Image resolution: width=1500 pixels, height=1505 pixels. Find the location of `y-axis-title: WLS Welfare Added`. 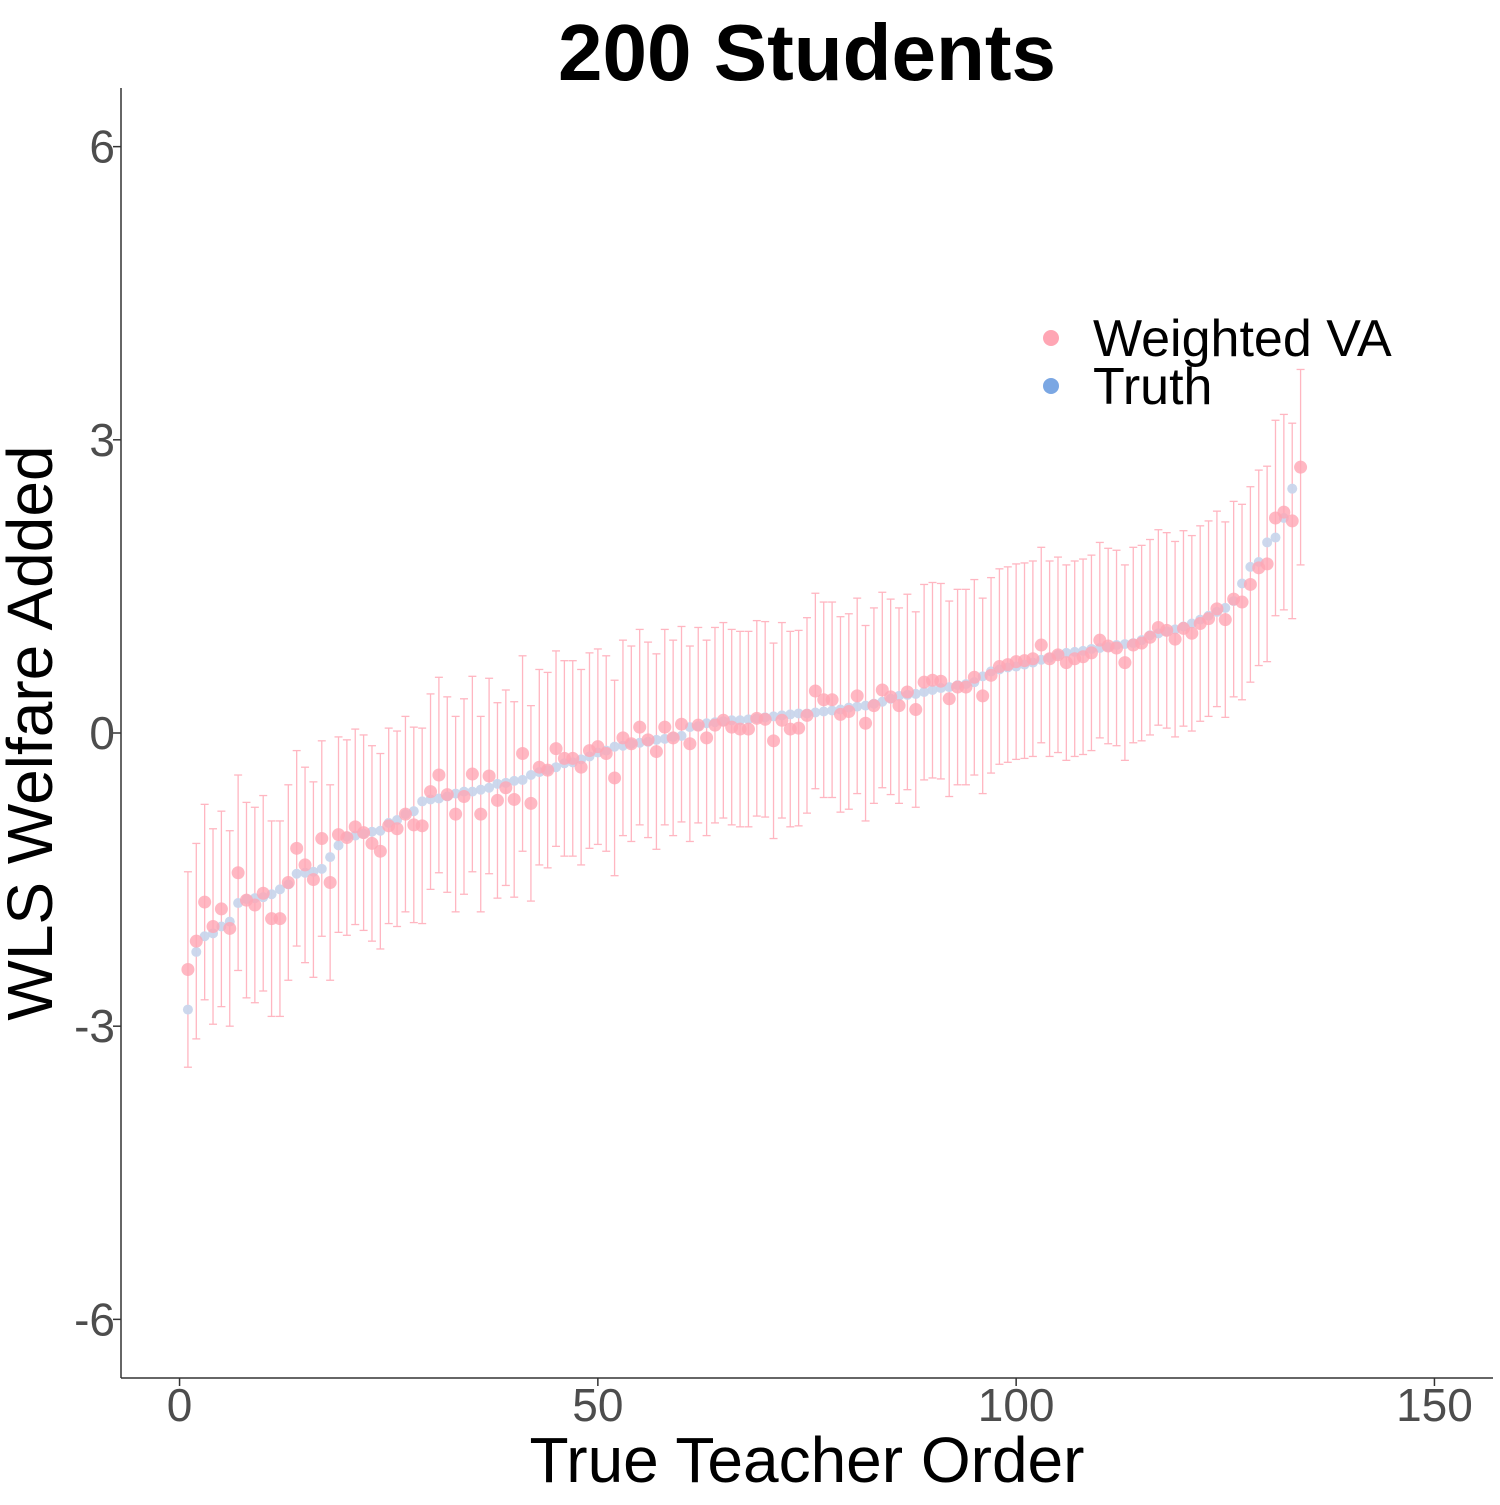

y-axis-title: WLS Welfare Added is located at coordinates (33, 732).